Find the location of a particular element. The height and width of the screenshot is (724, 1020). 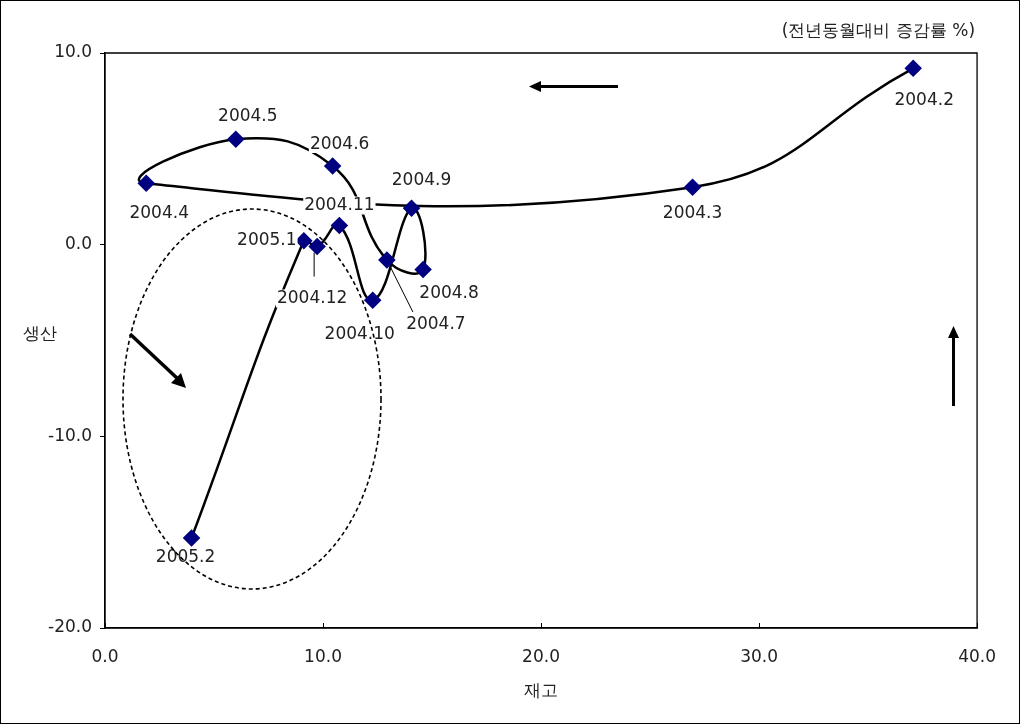

annotation: 2004.11 is located at coordinates (339, 203).